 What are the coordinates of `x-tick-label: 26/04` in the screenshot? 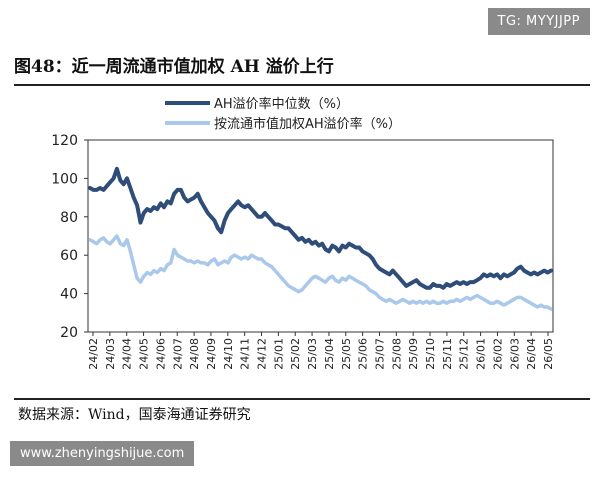 It's located at (531, 354).